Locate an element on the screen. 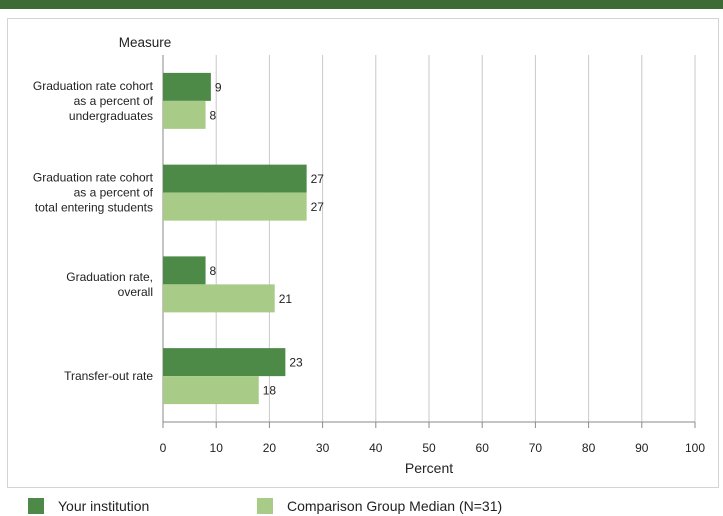  data-label: 23 is located at coordinates (296, 363).